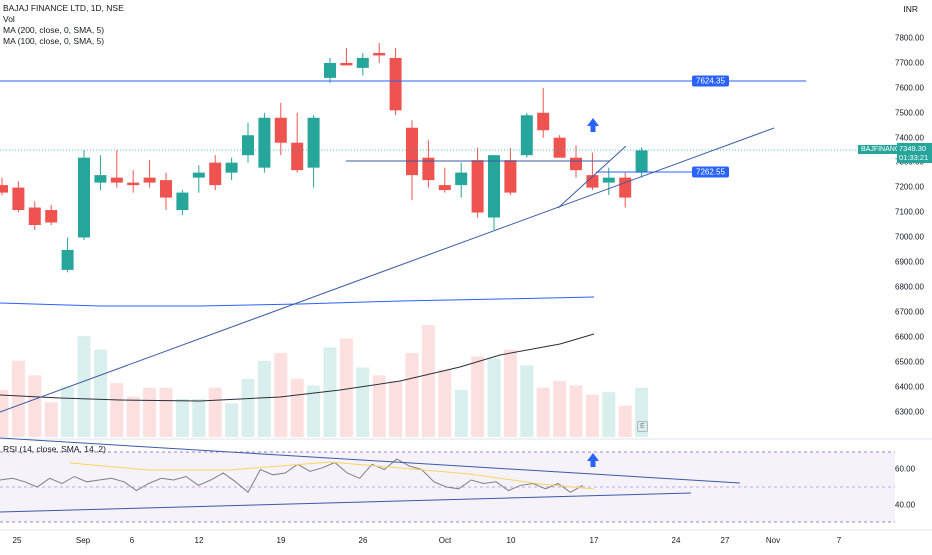  Describe the element at coordinates (909, 138) in the screenshot. I see `price-tick: 7400.00` at that location.